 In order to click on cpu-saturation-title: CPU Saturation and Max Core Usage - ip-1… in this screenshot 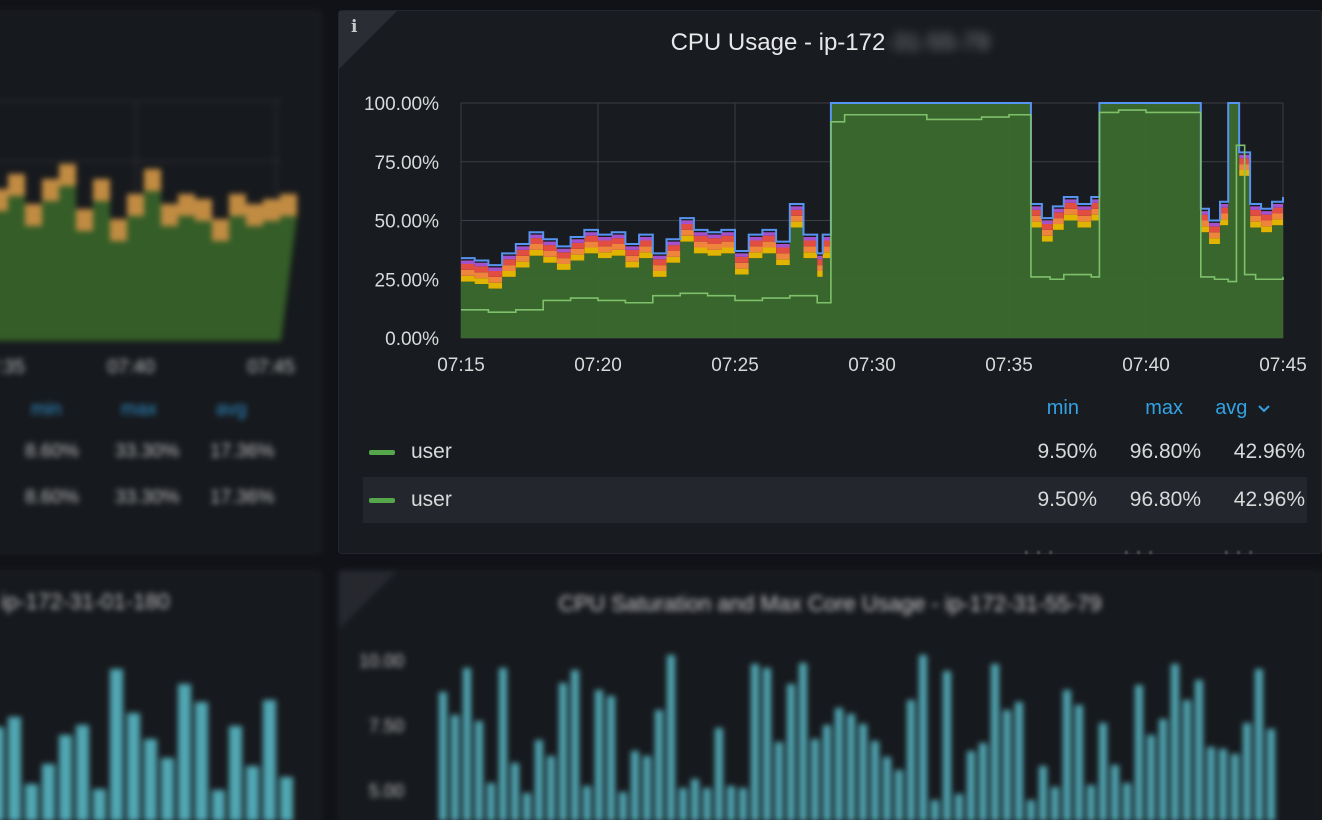, I will do `click(830, 603)`.